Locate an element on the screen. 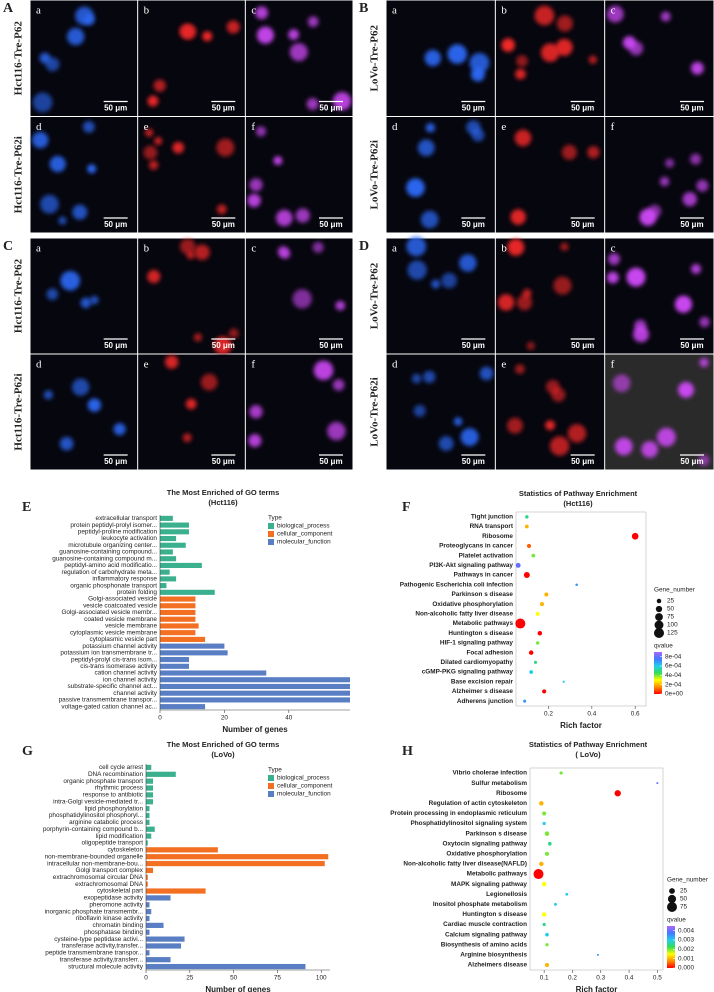 This screenshot has width=714, height=992. category-label: Oxytocin signaling pathway is located at coordinates (484, 843).